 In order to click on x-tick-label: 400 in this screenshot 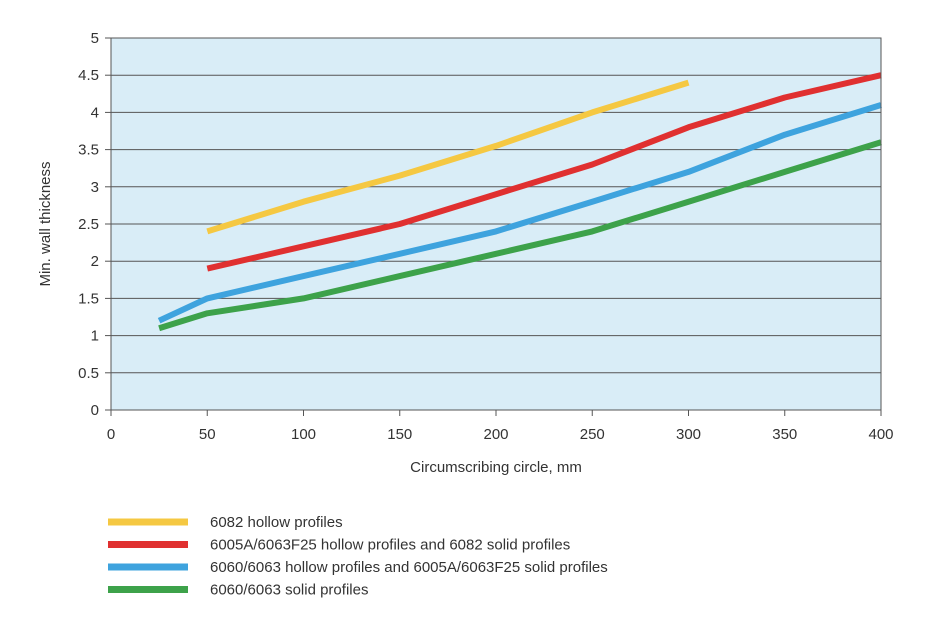, I will do `click(880, 434)`.